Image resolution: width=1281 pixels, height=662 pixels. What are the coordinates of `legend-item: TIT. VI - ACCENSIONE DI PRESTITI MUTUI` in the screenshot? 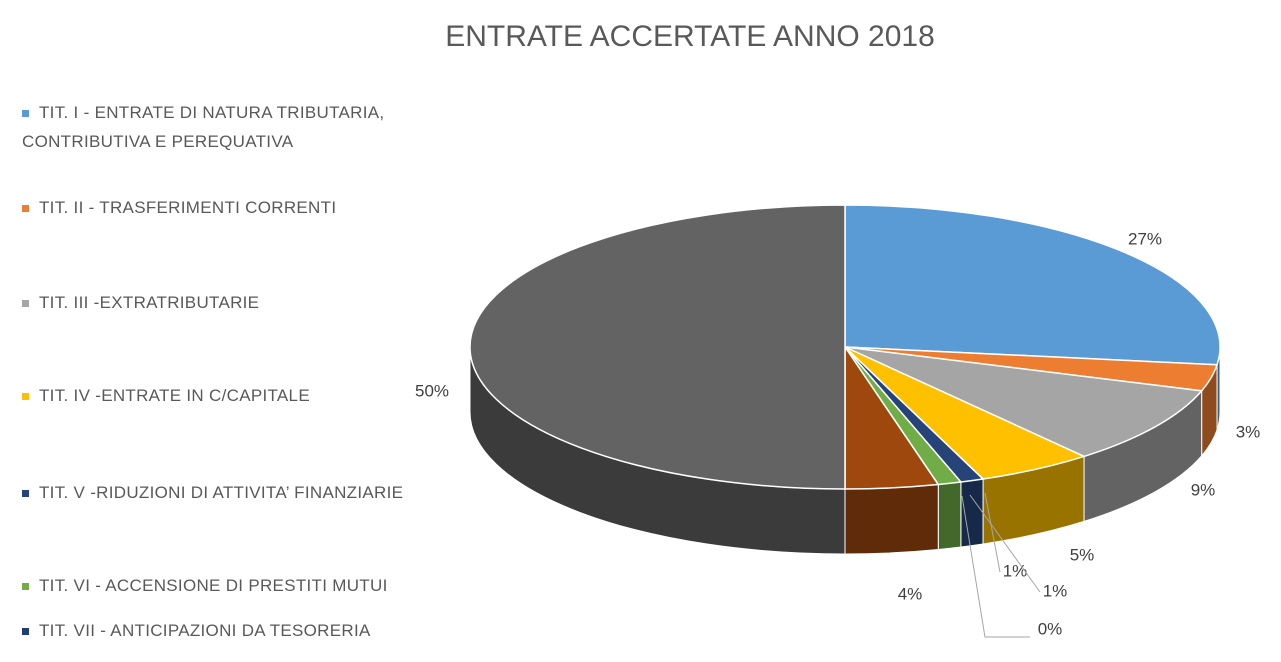 It's located at (222, 585).